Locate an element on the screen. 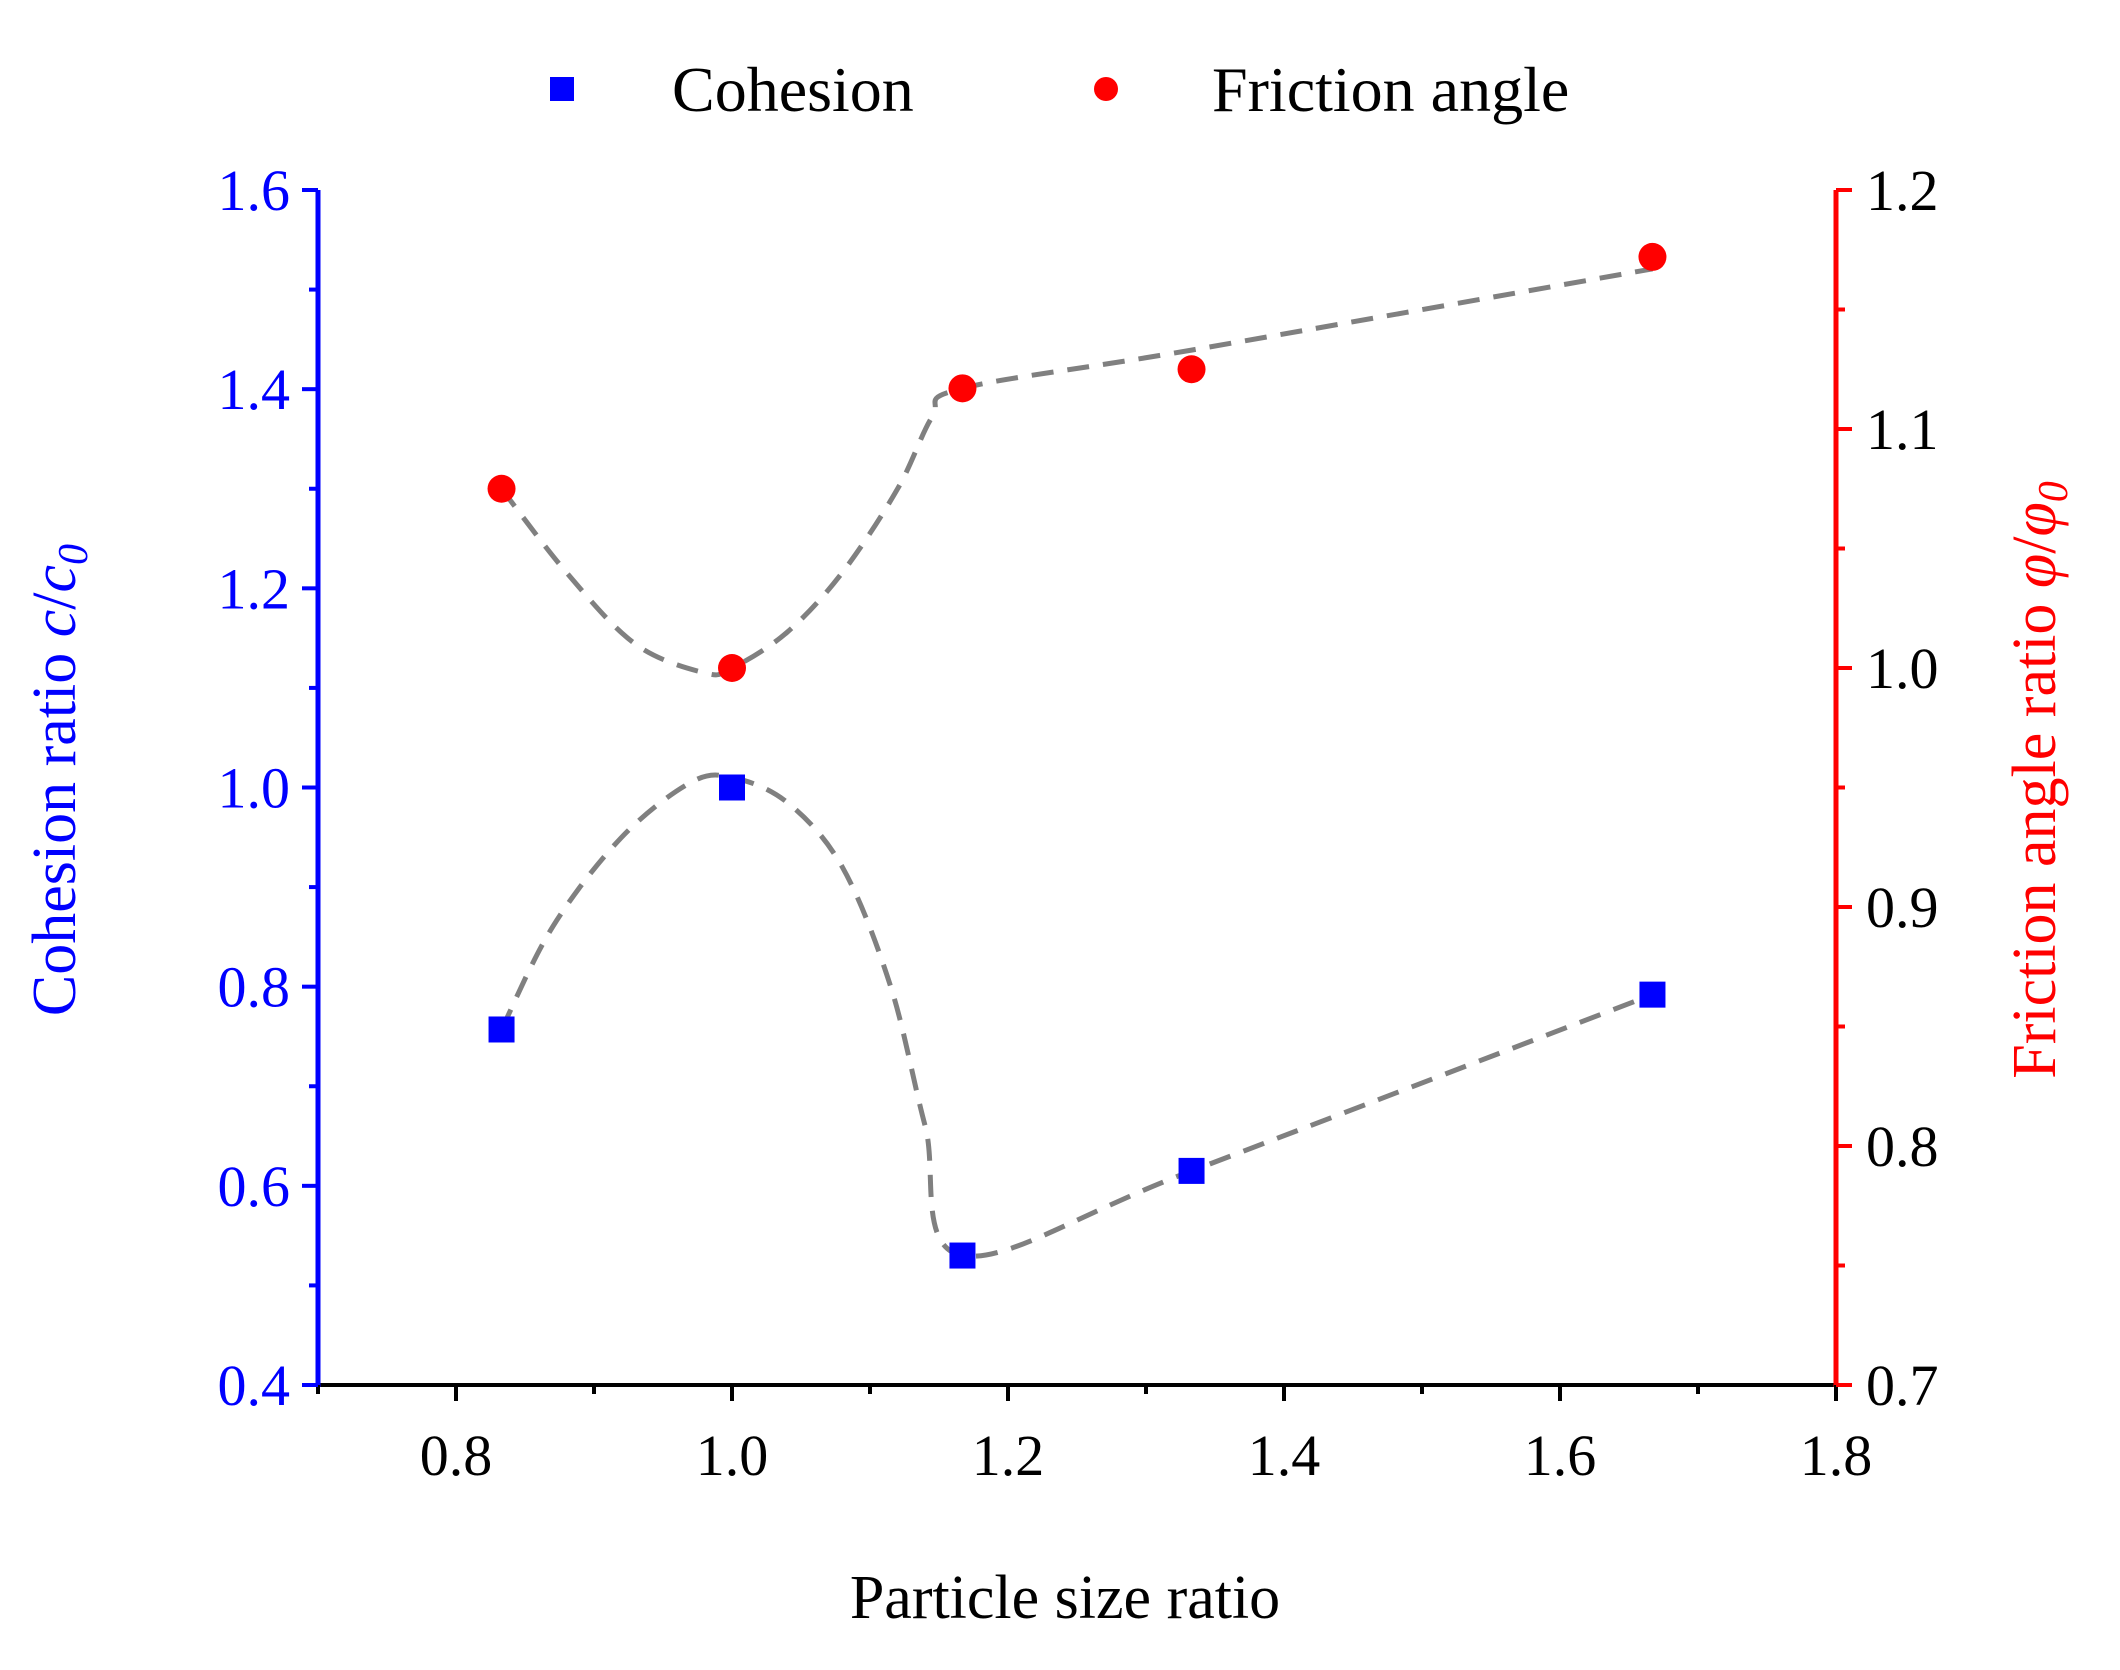 This screenshot has height=1670, width=2120. legend-cohesion-marker is located at coordinates (562, 89).